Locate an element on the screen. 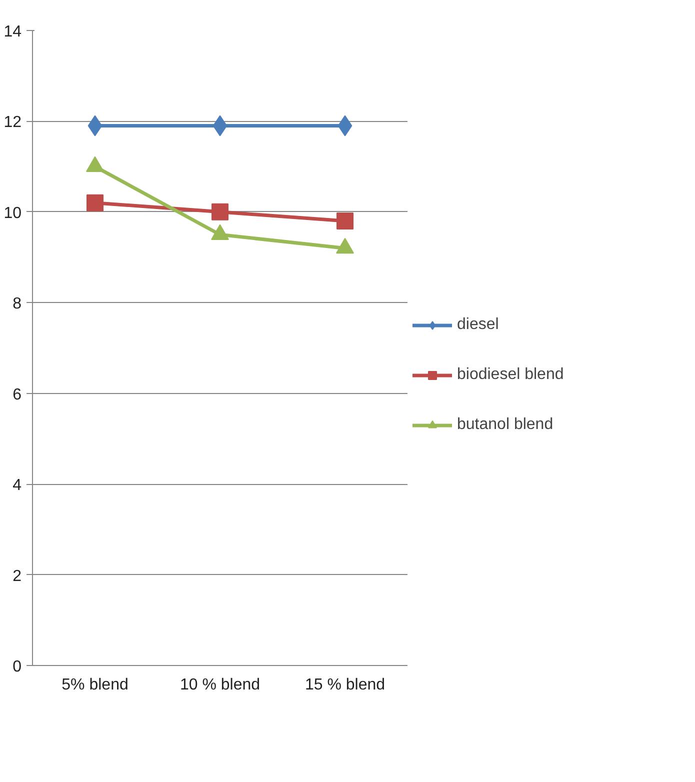 This screenshot has height=782, width=695. legend-label: diesel is located at coordinates (478, 325).